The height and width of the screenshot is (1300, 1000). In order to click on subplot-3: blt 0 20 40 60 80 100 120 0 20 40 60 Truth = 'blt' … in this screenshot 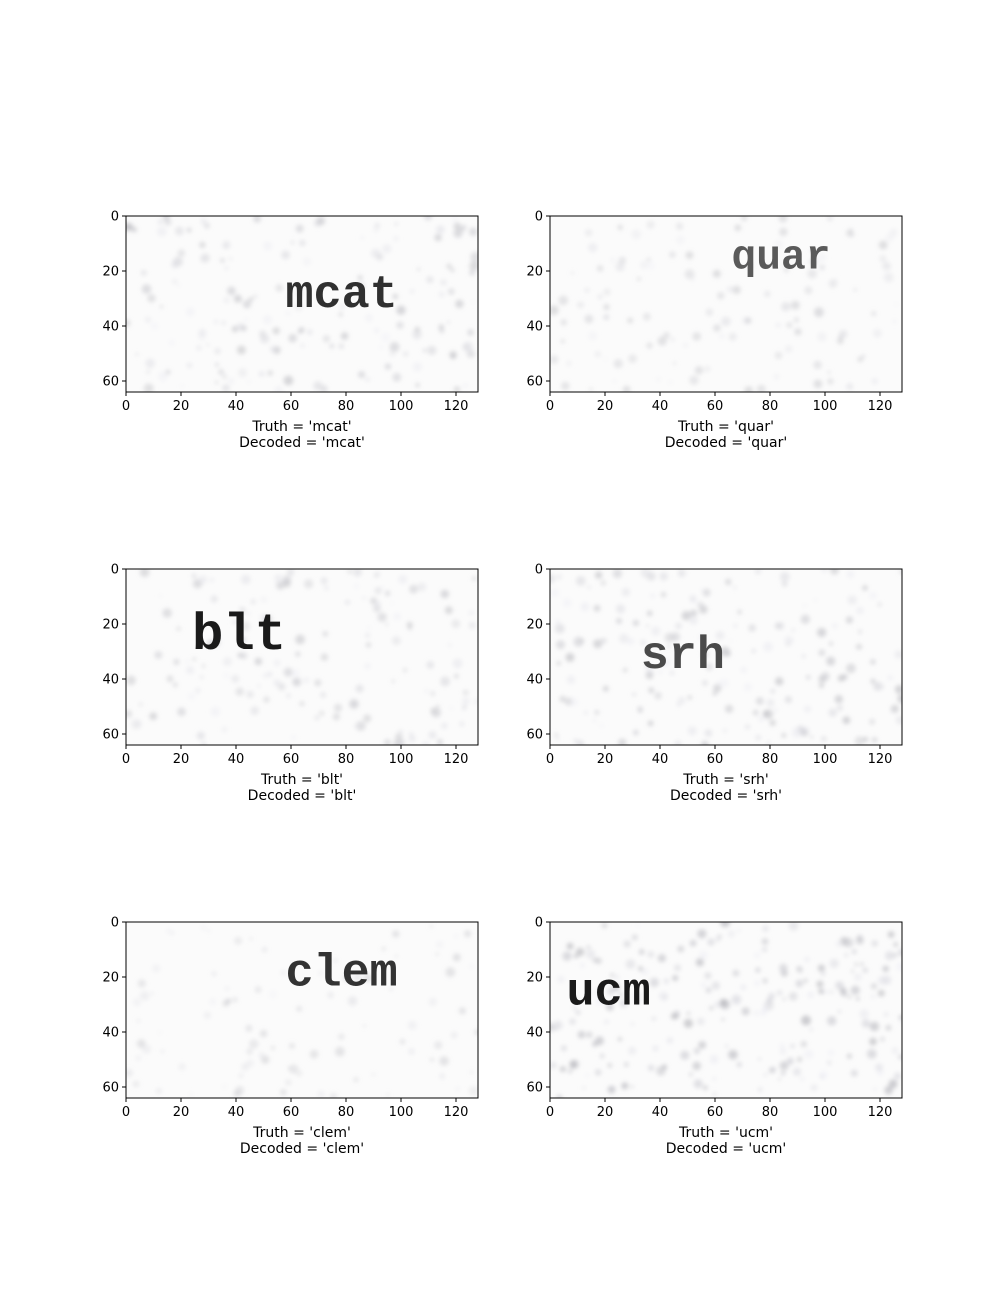, I will do `click(310, 688)`.